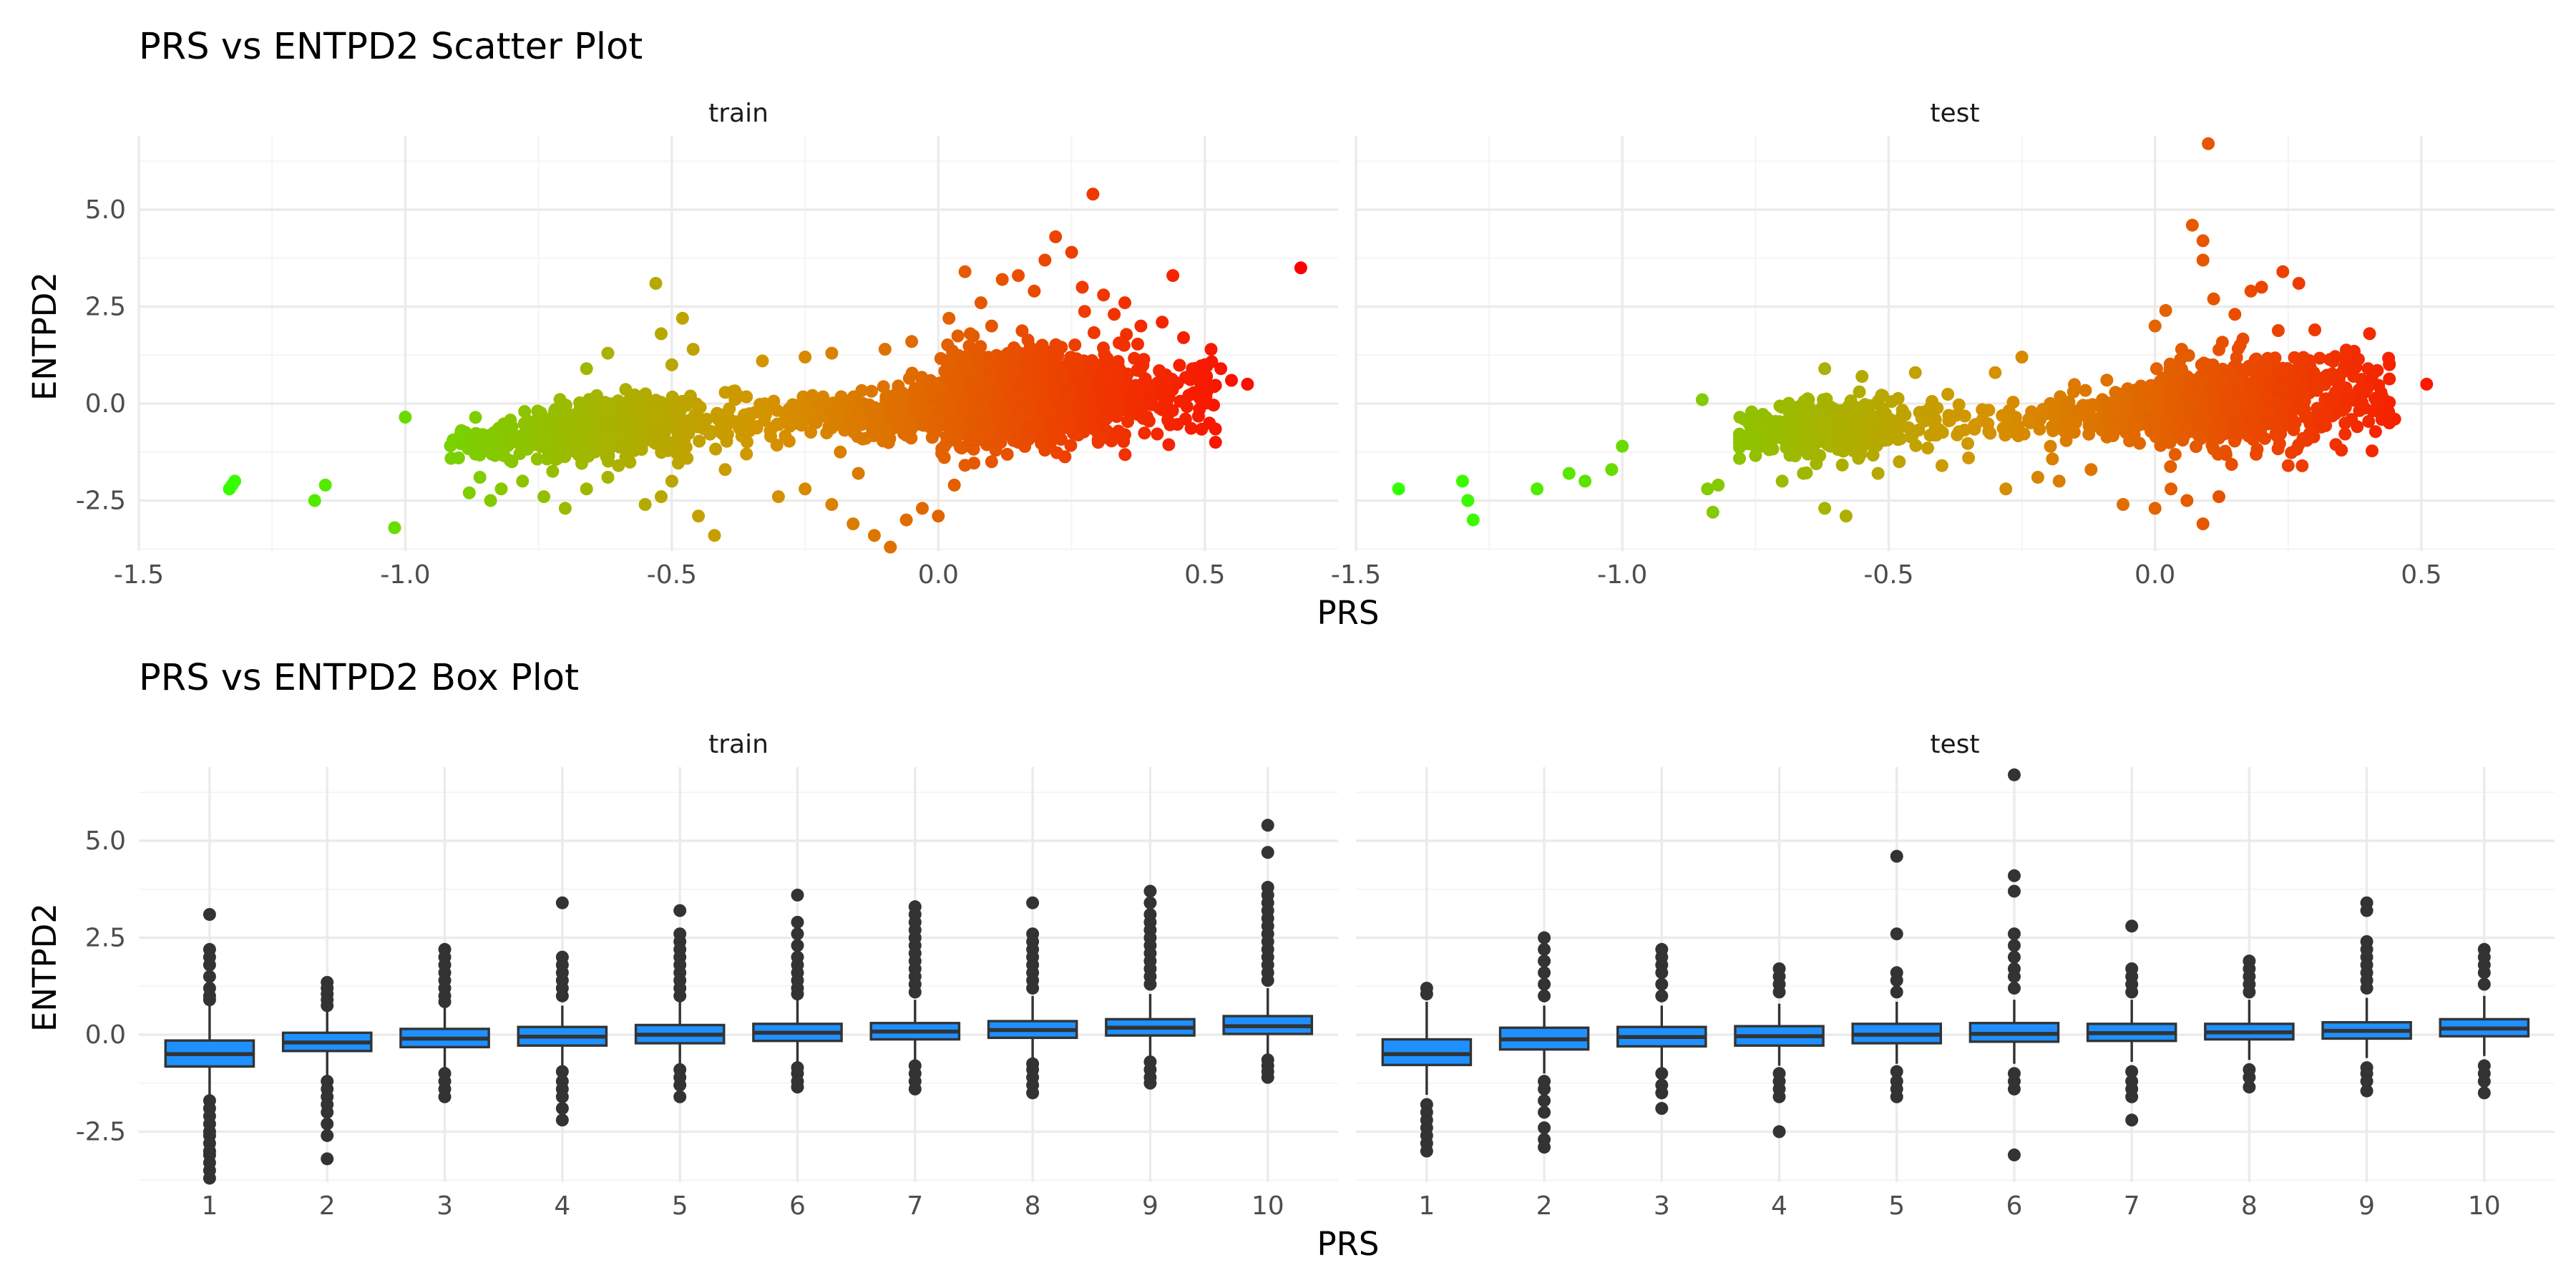 This screenshot has width=2576, height=1288. I want to click on box-x-tick-label: 7, so click(2132, 1206).